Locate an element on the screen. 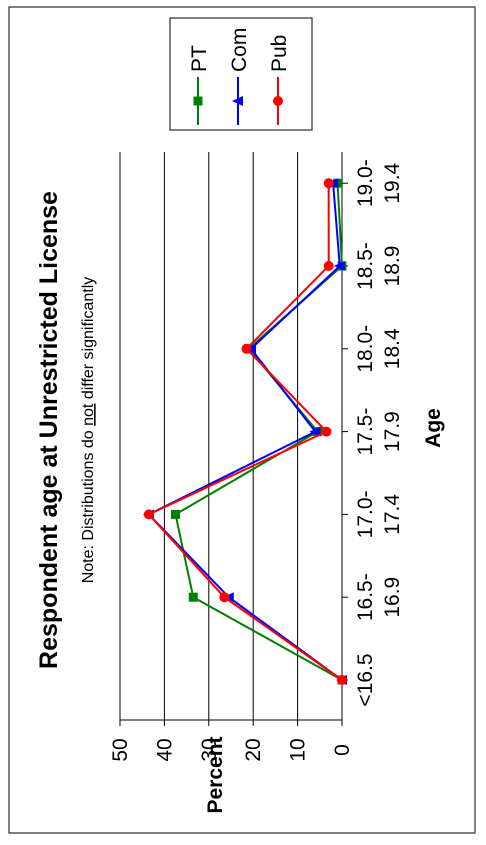 This screenshot has width=486, height=845. legend: PT Com Pub is located at coordinates (241, 74).